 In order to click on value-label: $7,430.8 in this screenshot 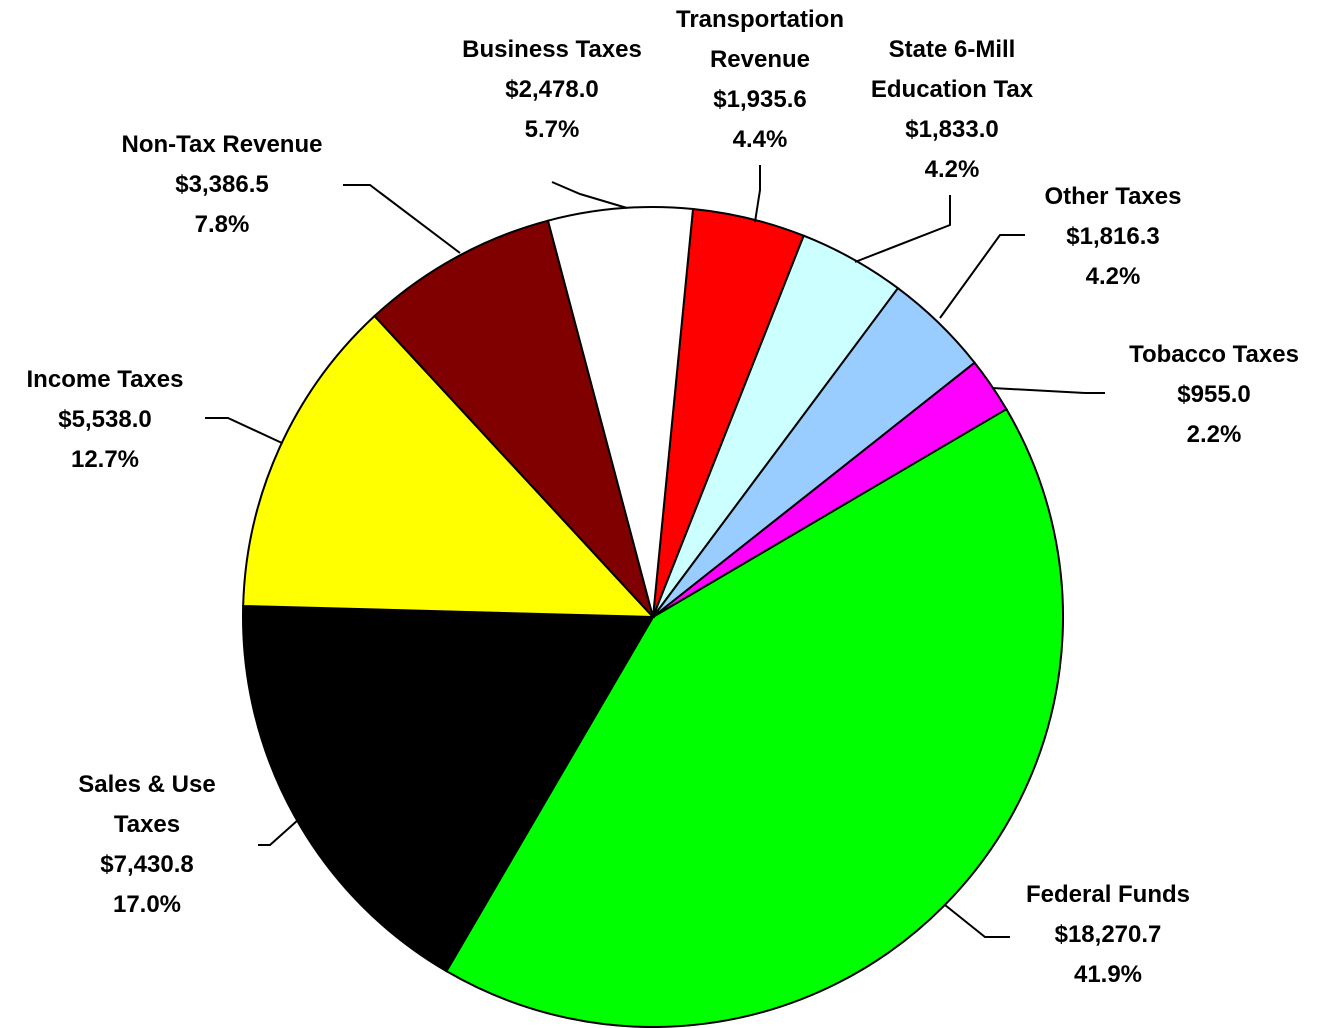, I will do `click(147, 864)`.